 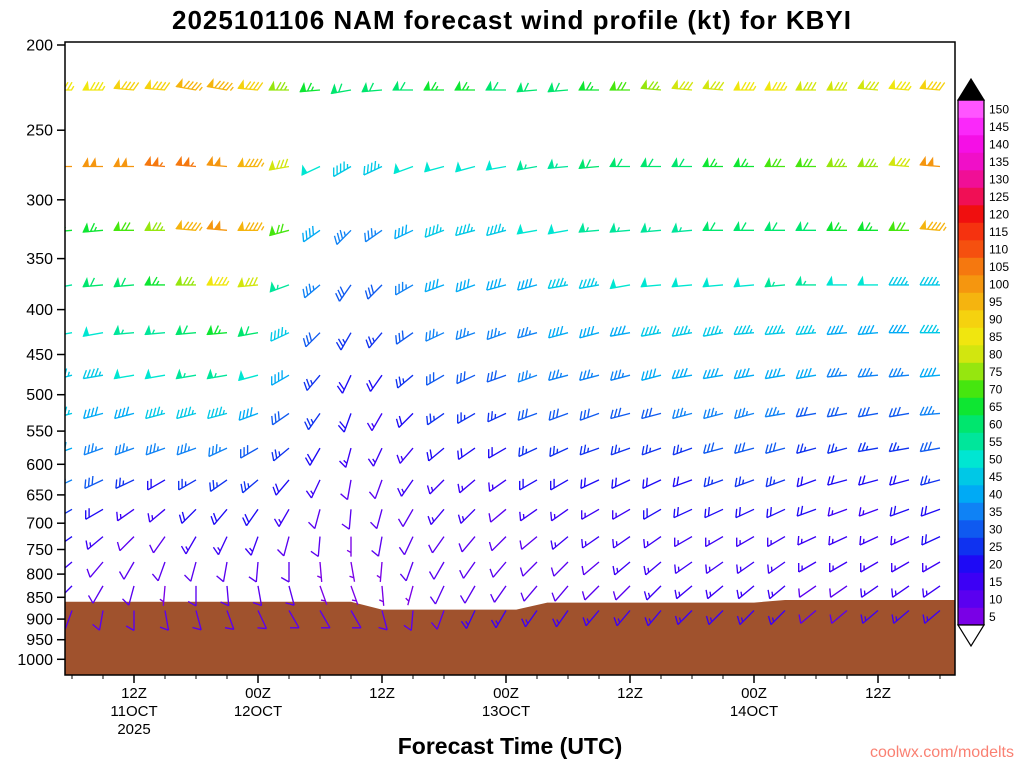 I want to click on svg-text: 400, so click(x=39, y=310).